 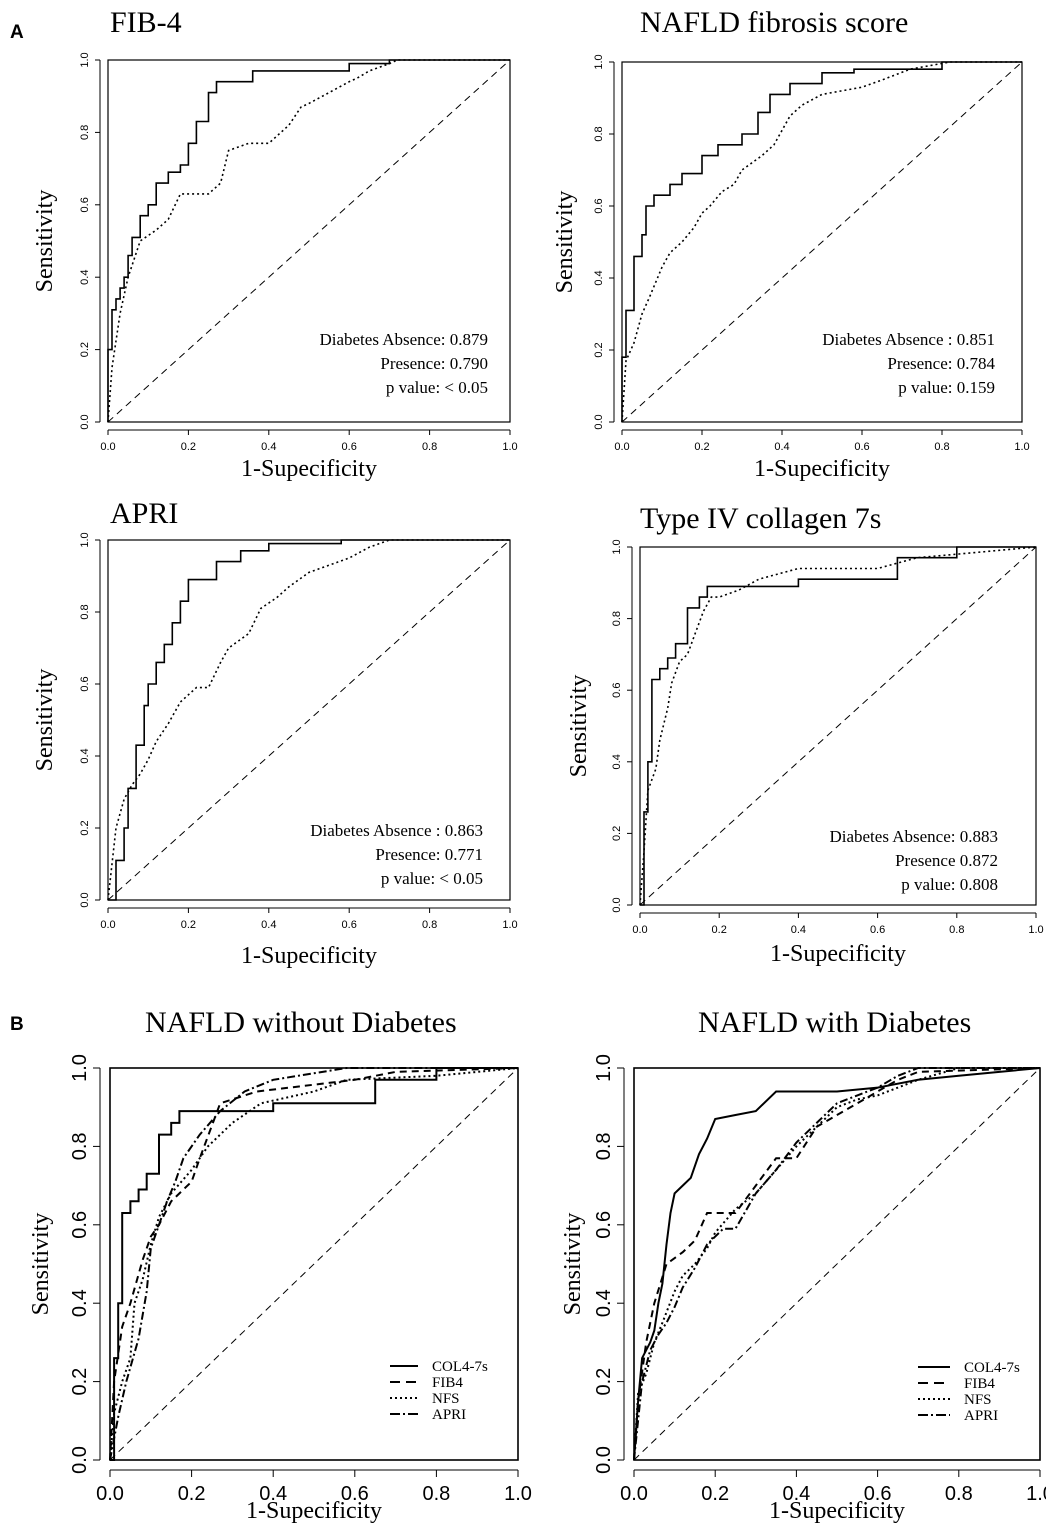 What do you see at coordinates (301, 1022) in the screenshot?
I see `chart-title: NAFLD without Diabetes` at bounding box center [301, 1022].